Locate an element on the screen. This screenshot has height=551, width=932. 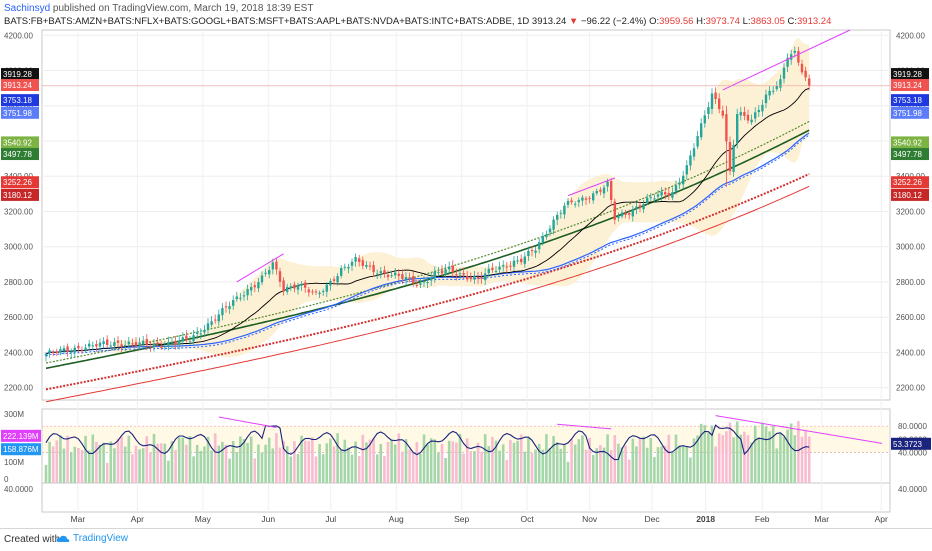
y-tick-left: 2800.00 is located at coordinates (18, 282).